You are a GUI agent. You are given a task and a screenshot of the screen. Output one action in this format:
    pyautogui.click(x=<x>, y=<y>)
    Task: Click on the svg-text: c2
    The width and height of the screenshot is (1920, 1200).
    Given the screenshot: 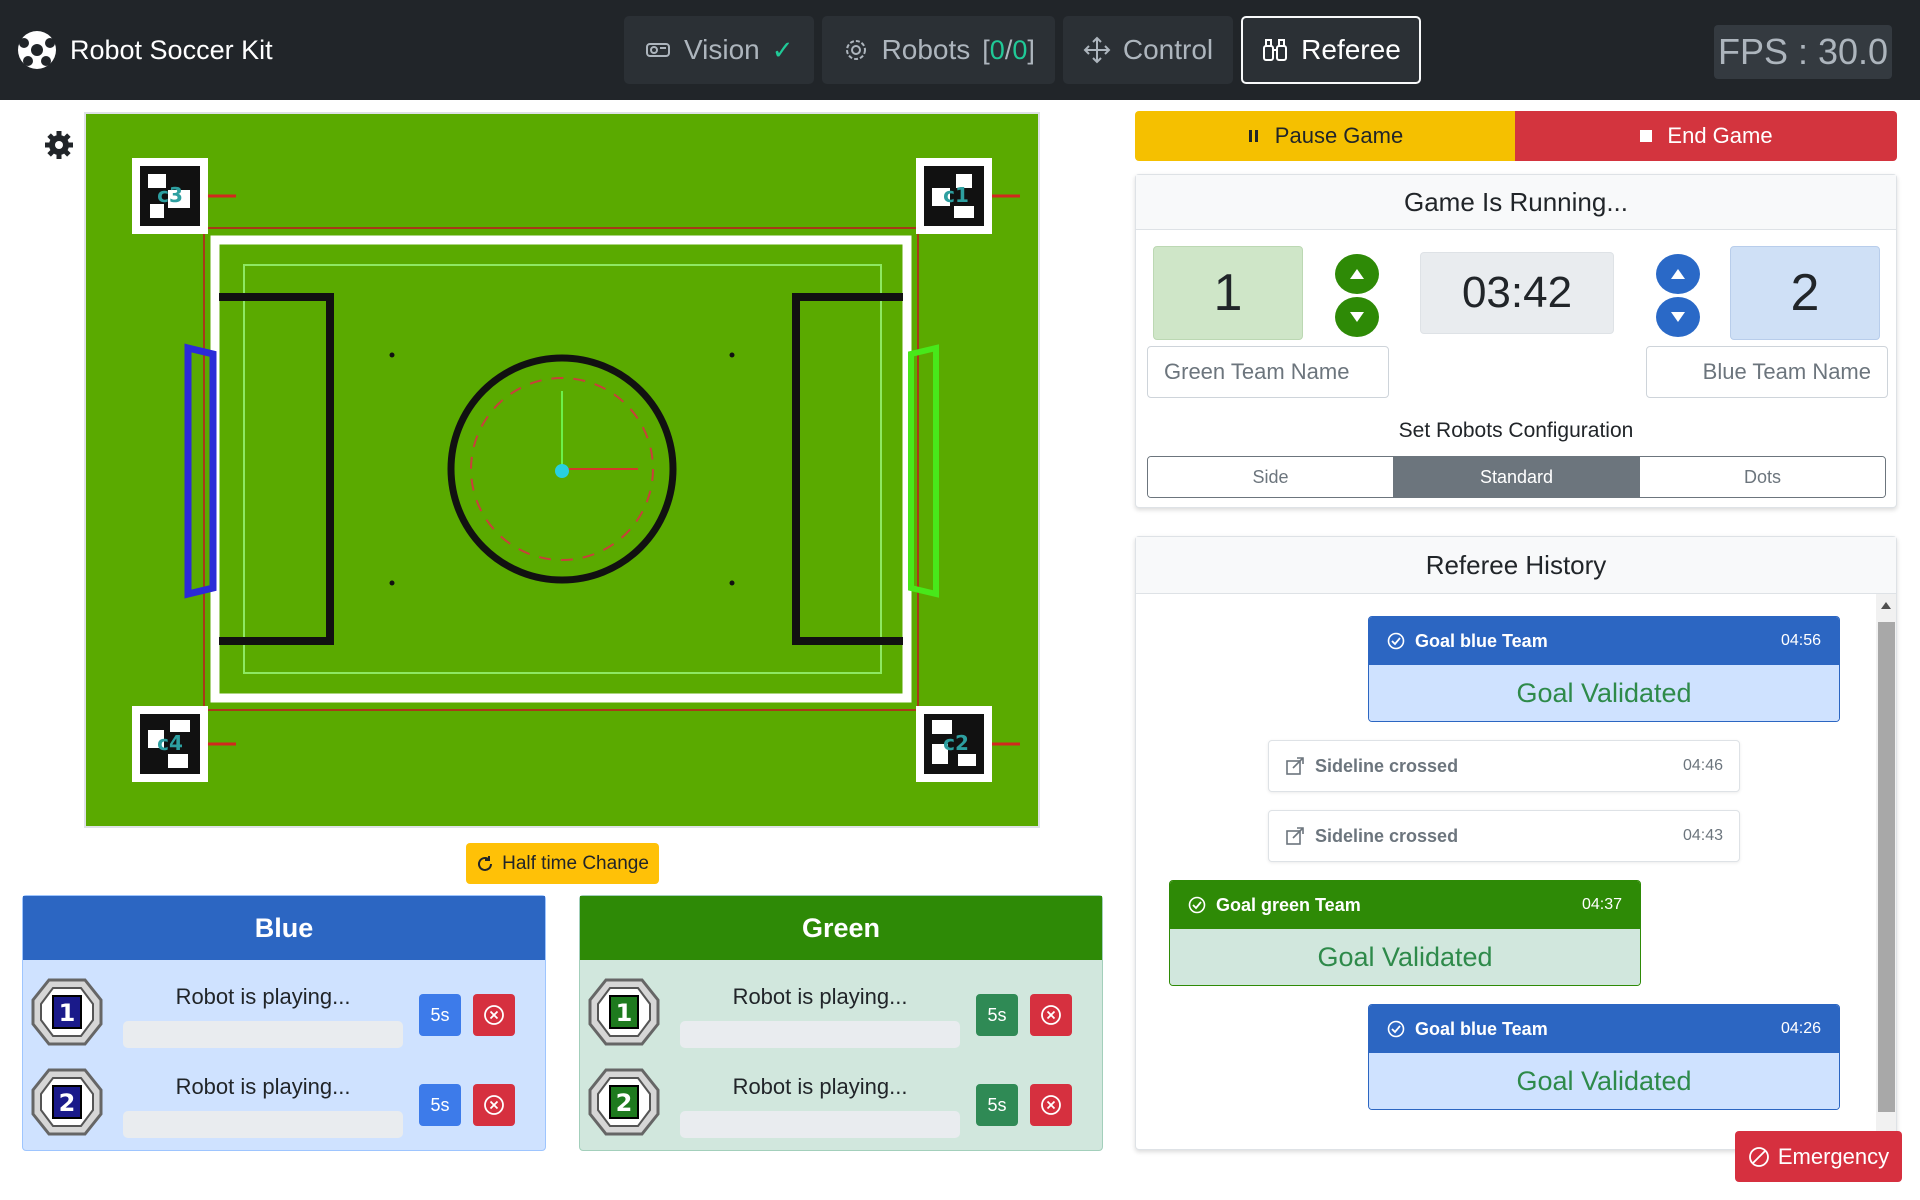 What is the action you would take?
    pyautogui.click(x=956, y=743)
    